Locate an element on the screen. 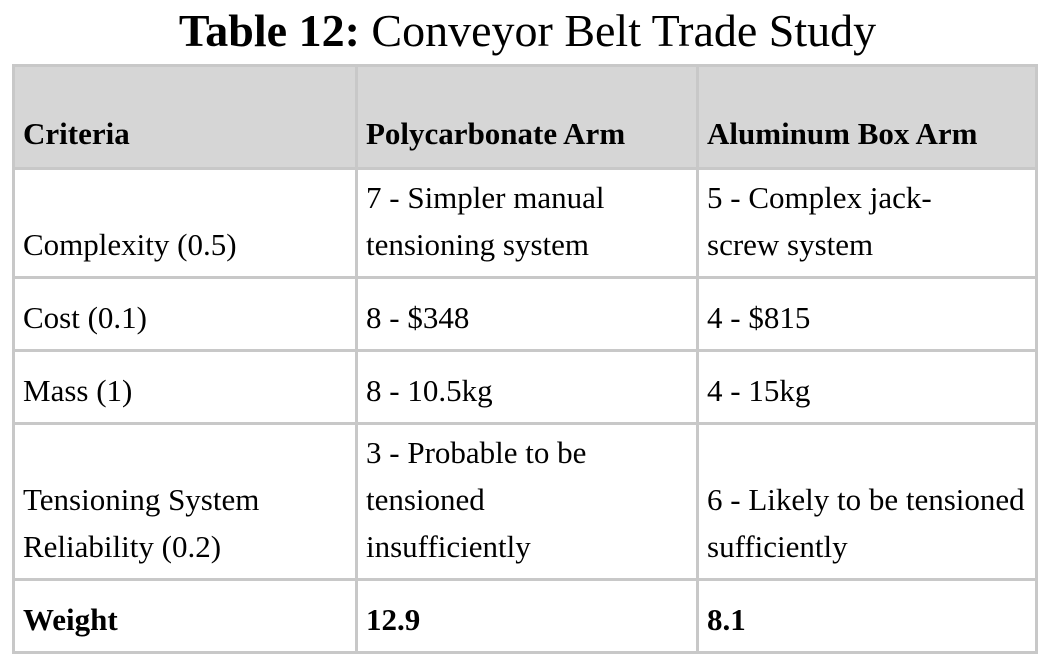  polycarbonate-cell: 7 - Simpler manual tensioning system is located at coordinates (527, 223).